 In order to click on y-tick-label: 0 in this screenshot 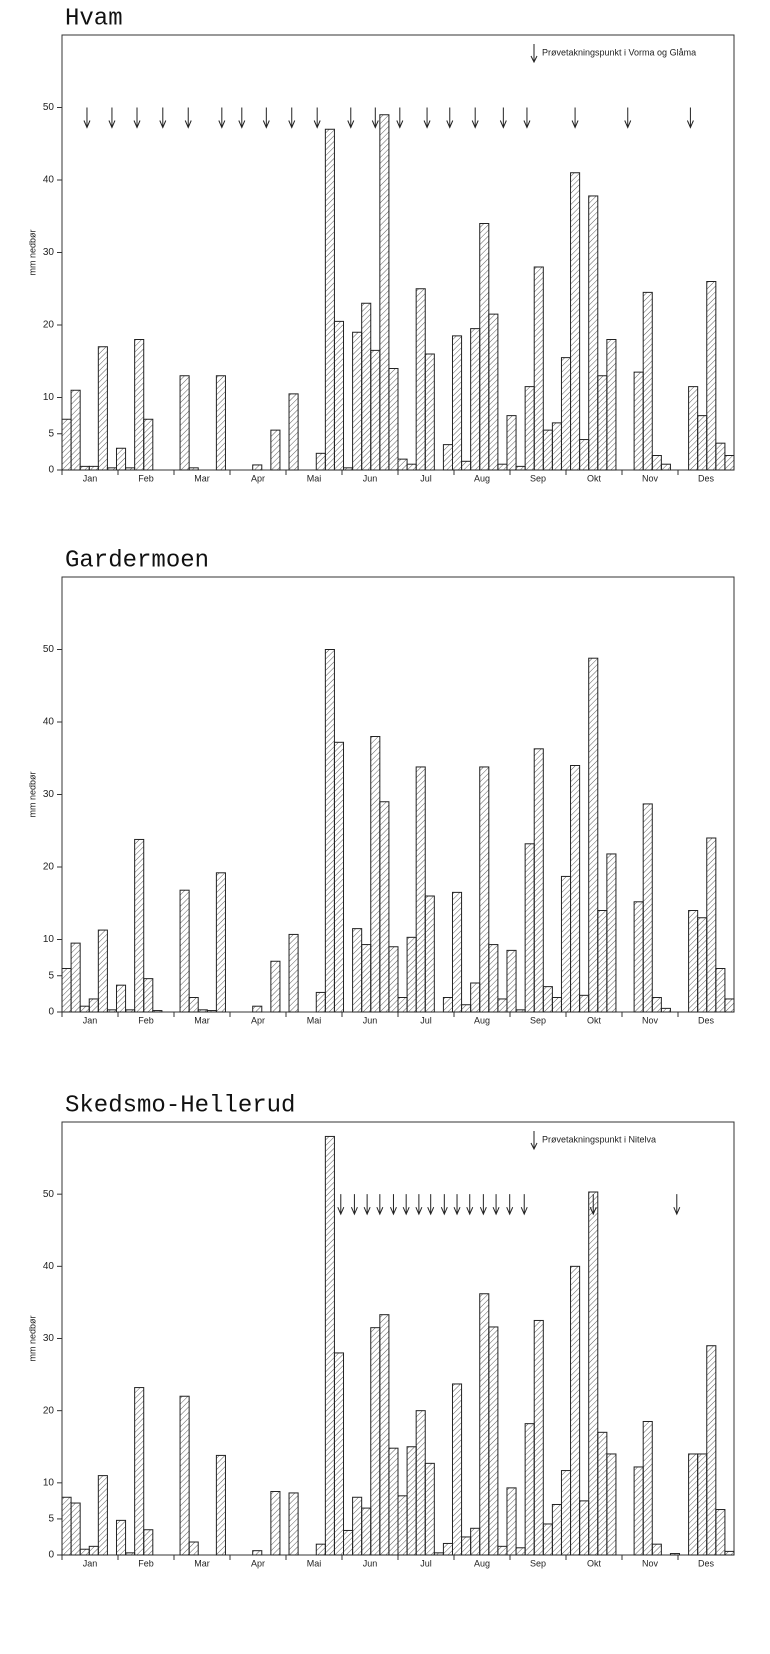, I will do `click(51, 1012)`.